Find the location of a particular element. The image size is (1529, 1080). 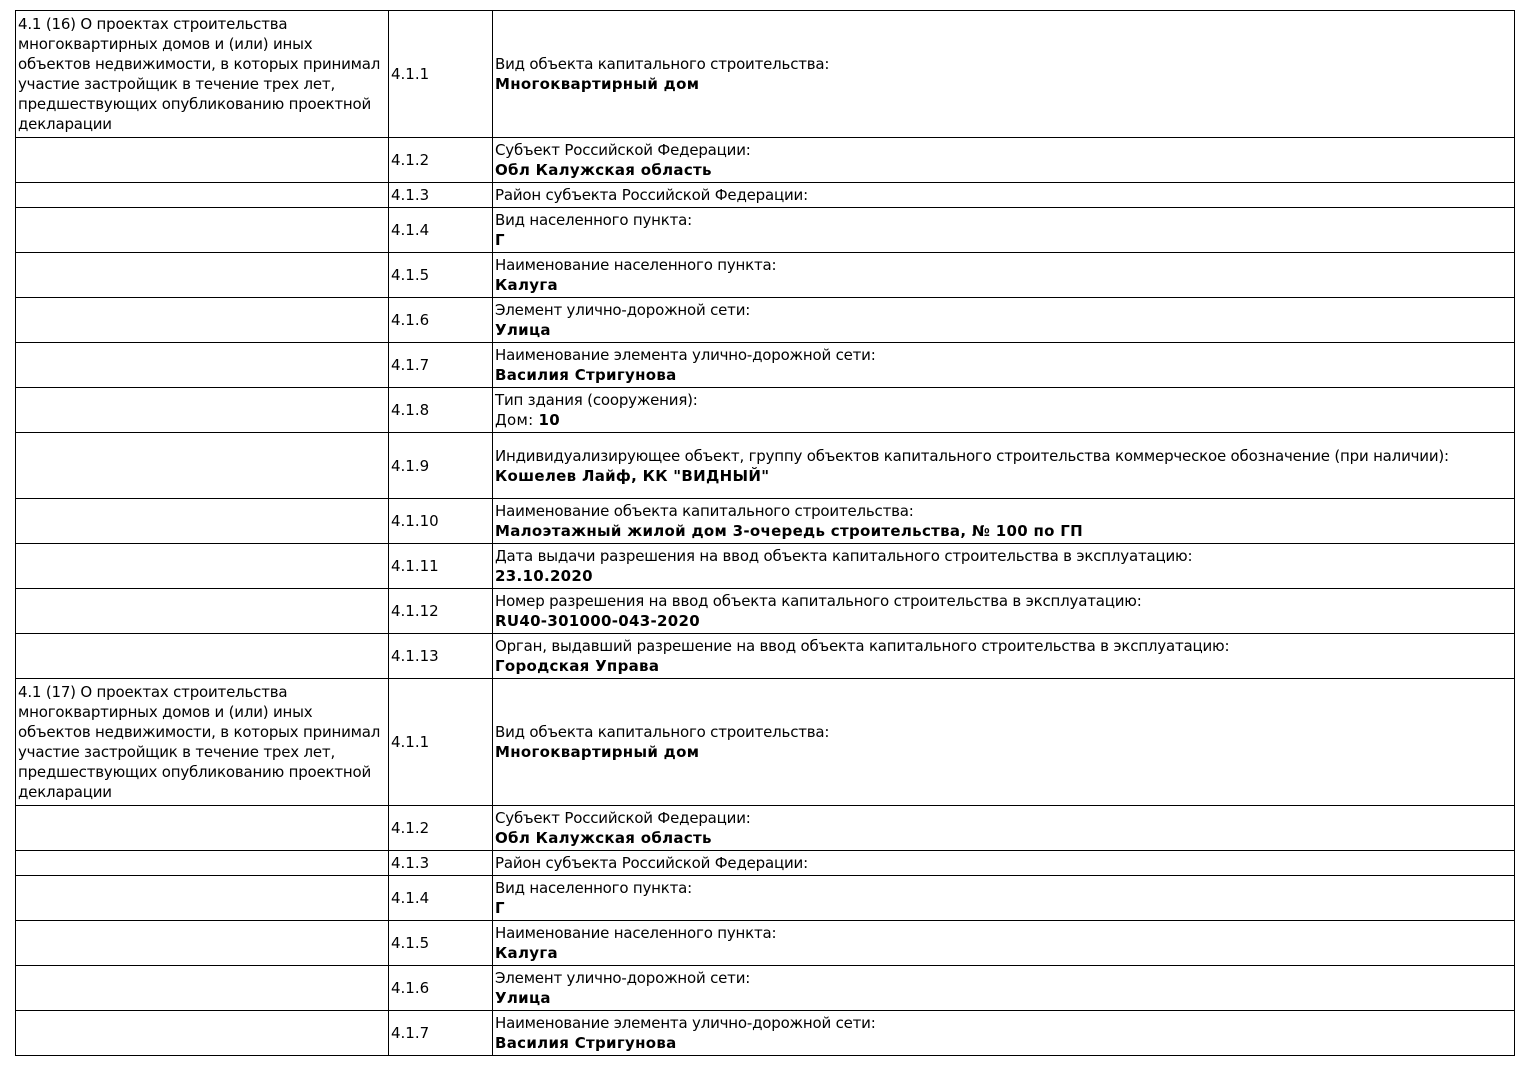

item-value: 23.10.2020 is located at coordinates (1003, 576).